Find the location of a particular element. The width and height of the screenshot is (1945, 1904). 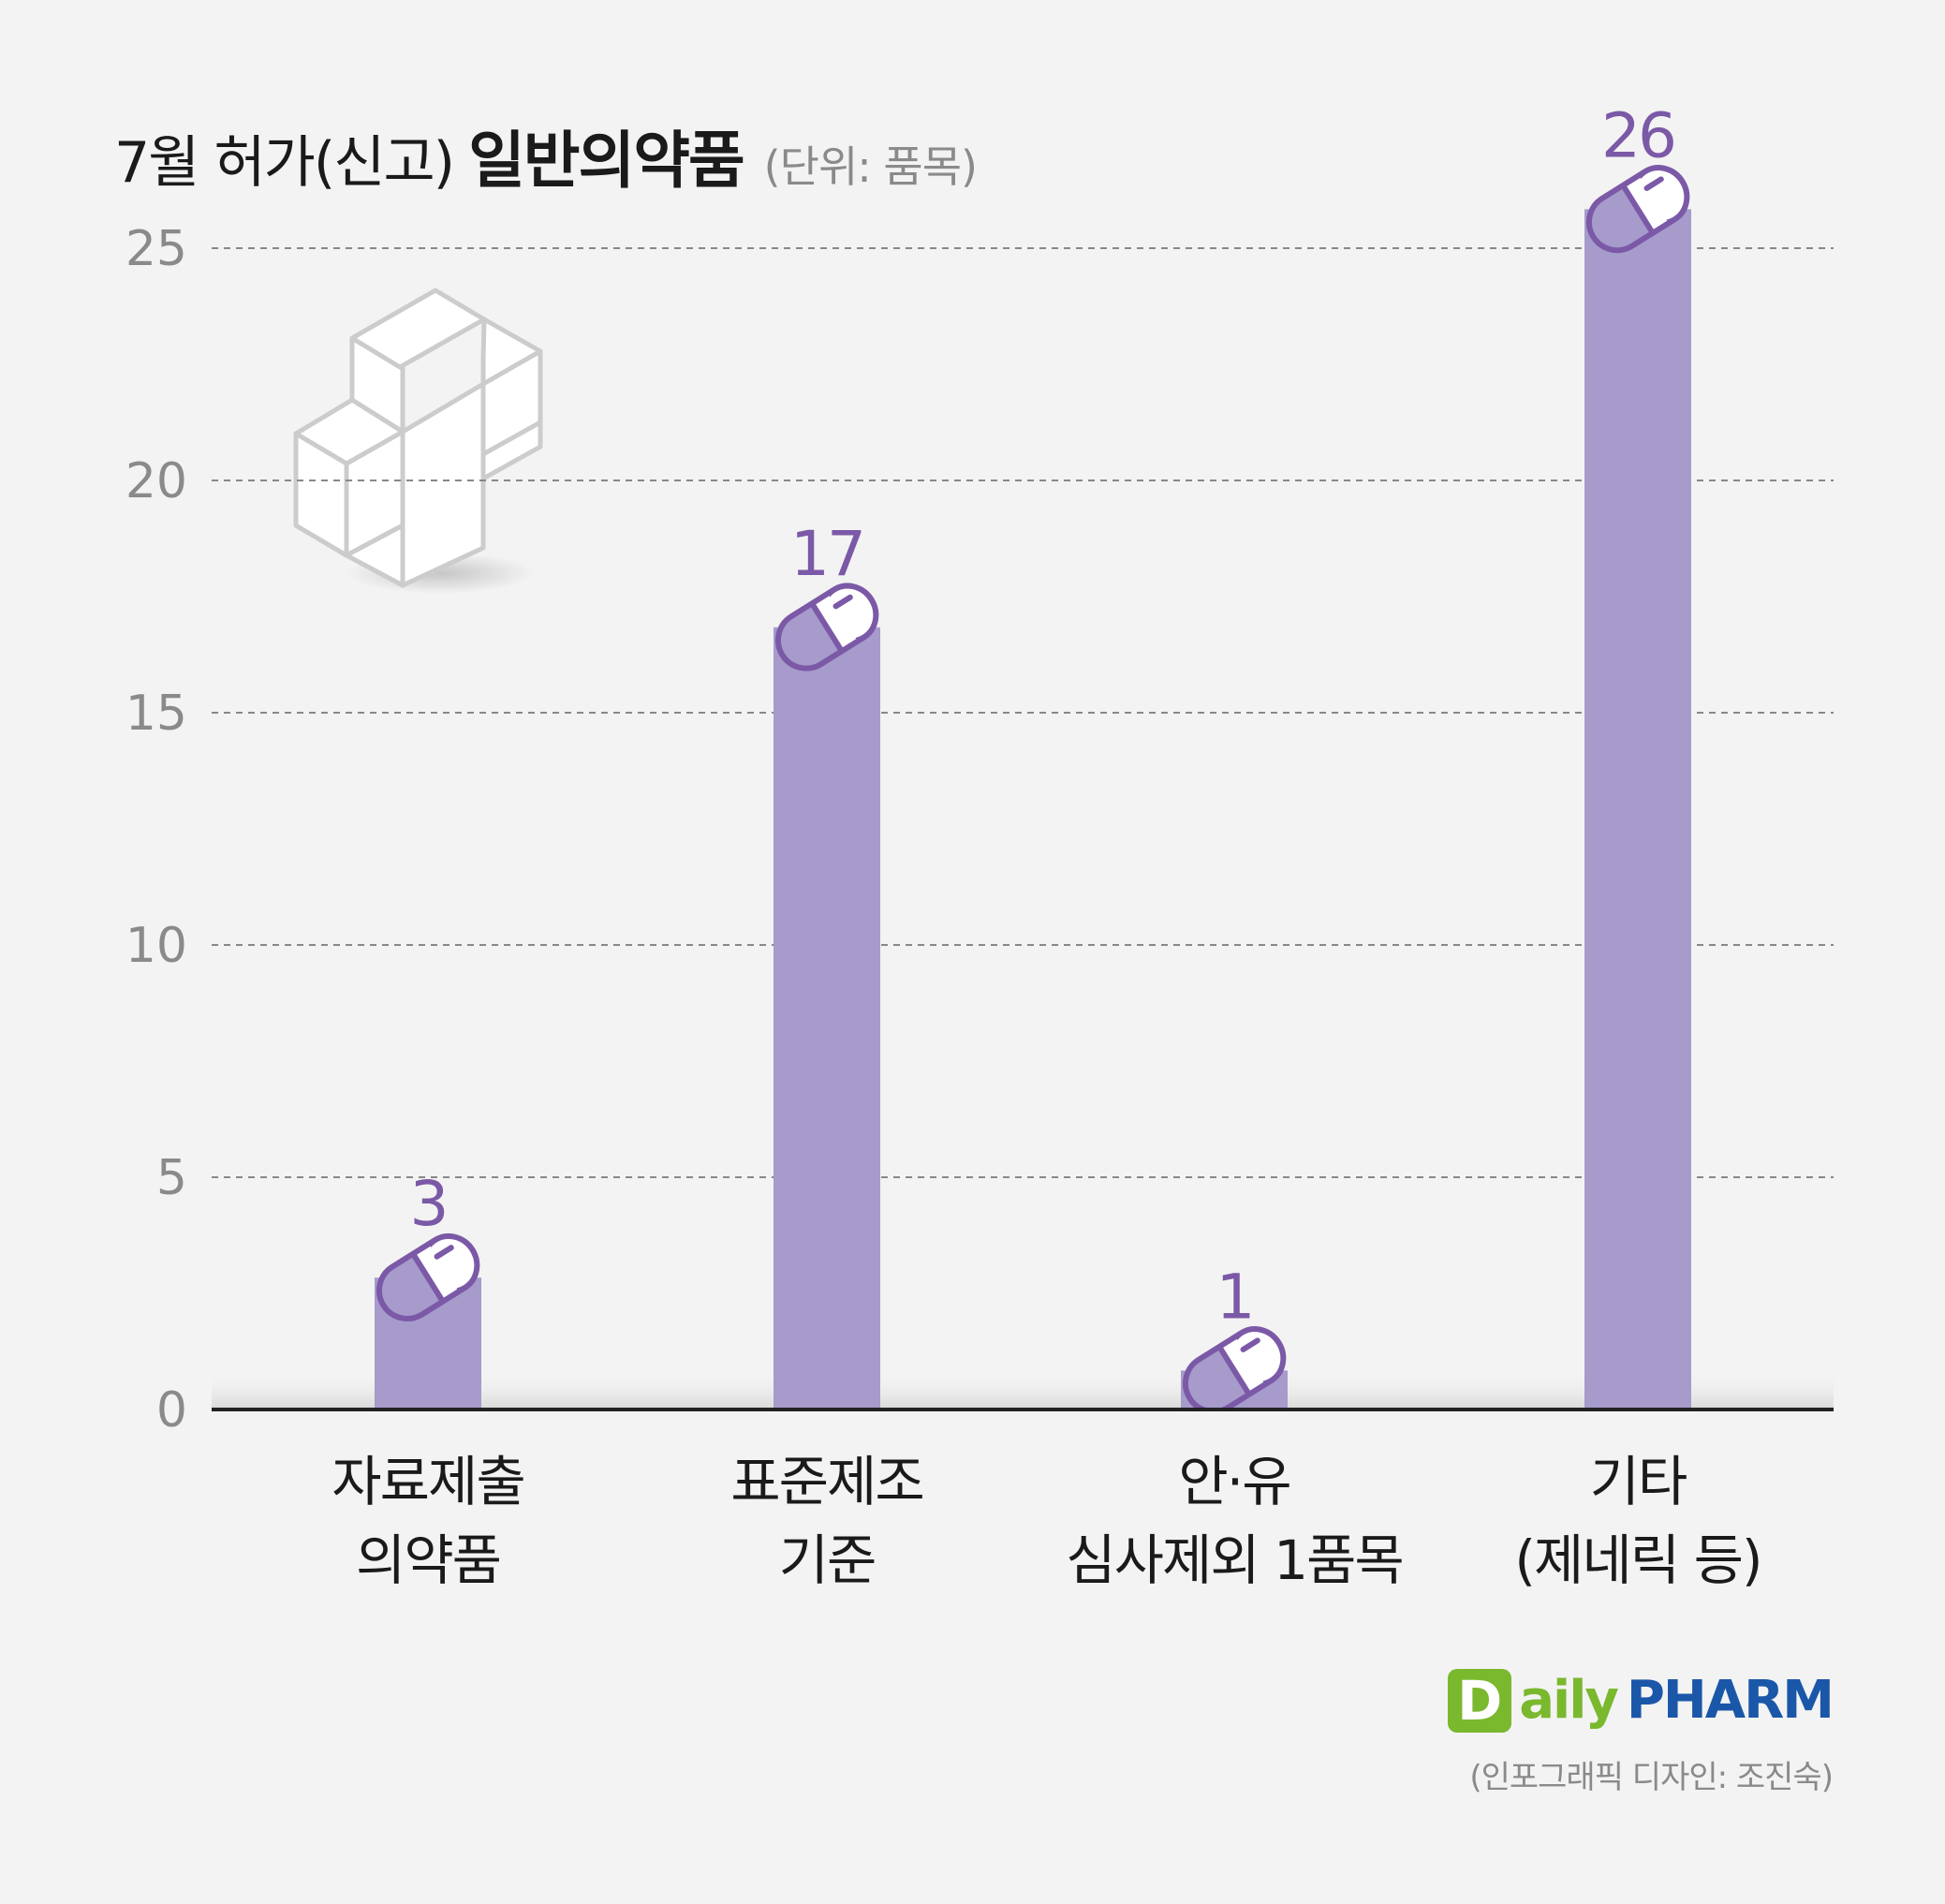

data-label: 17 is located at coordinates (826, 554).